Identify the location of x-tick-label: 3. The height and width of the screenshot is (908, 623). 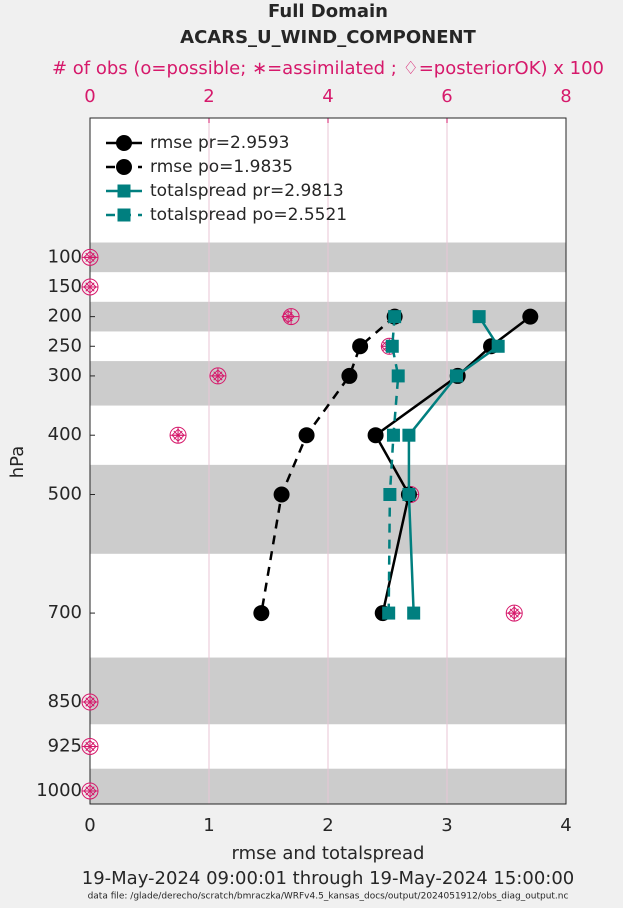
(446, 825).